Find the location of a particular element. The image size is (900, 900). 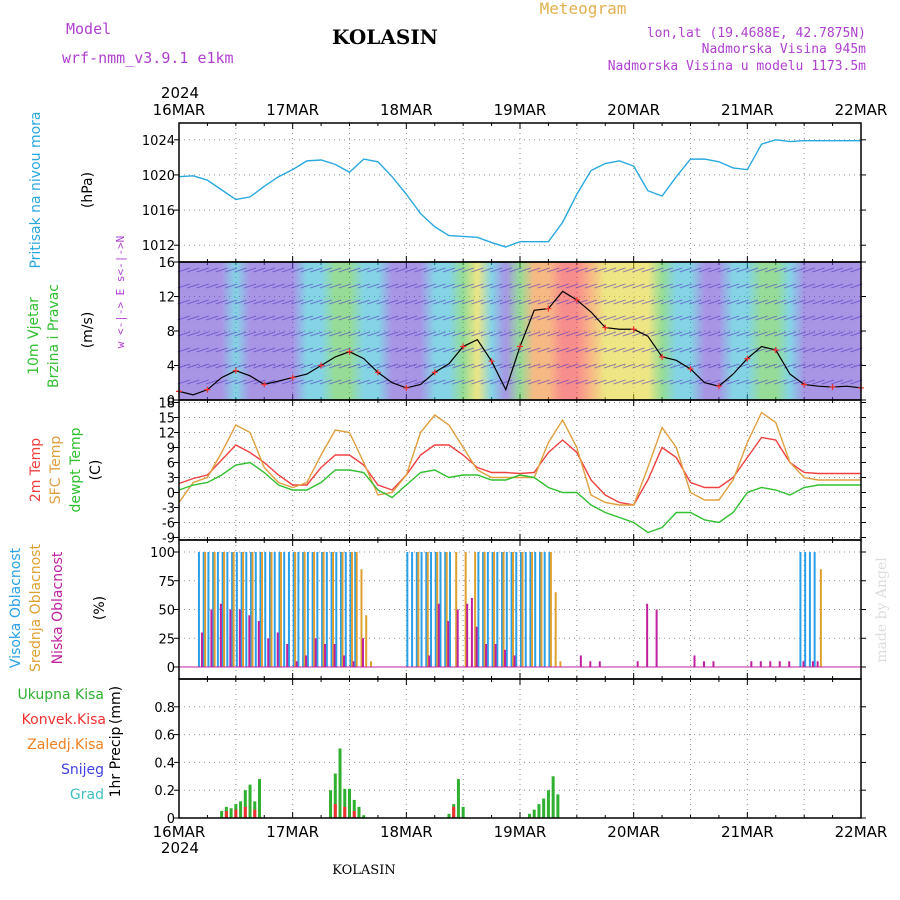

cloud-unit: (%) is located at coordinates (100, 608).